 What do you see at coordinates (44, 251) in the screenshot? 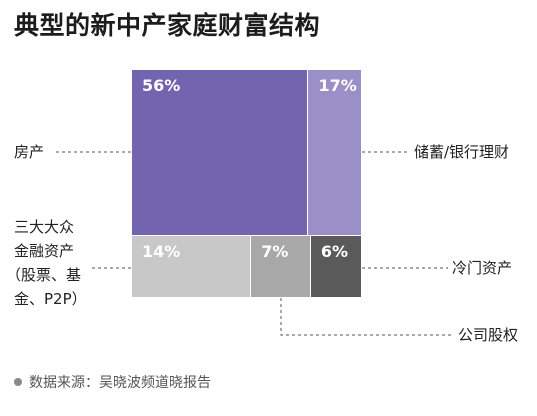
I see `label-financial-2: 金融资产` at bounding box center [44, 251].